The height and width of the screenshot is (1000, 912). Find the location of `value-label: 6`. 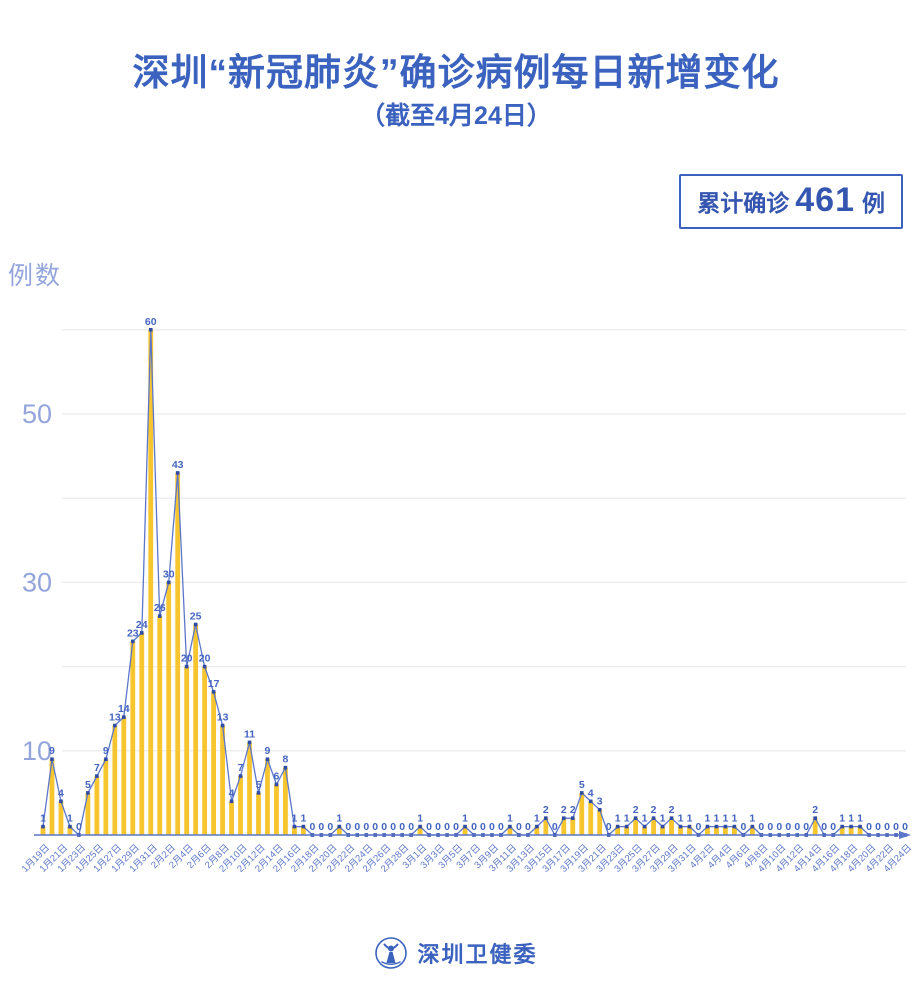

value-label: 6 is located at coordinates (277, 776).